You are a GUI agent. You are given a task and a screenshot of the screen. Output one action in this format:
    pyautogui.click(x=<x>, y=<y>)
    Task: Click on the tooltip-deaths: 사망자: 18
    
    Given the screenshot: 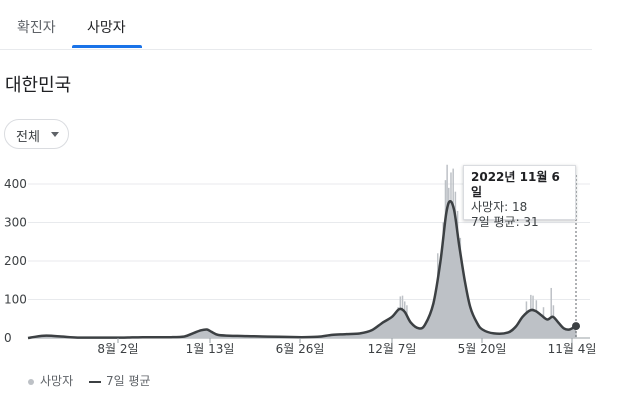 What is the action you would take?
    pyautogui.click(x=499, y=207)
    